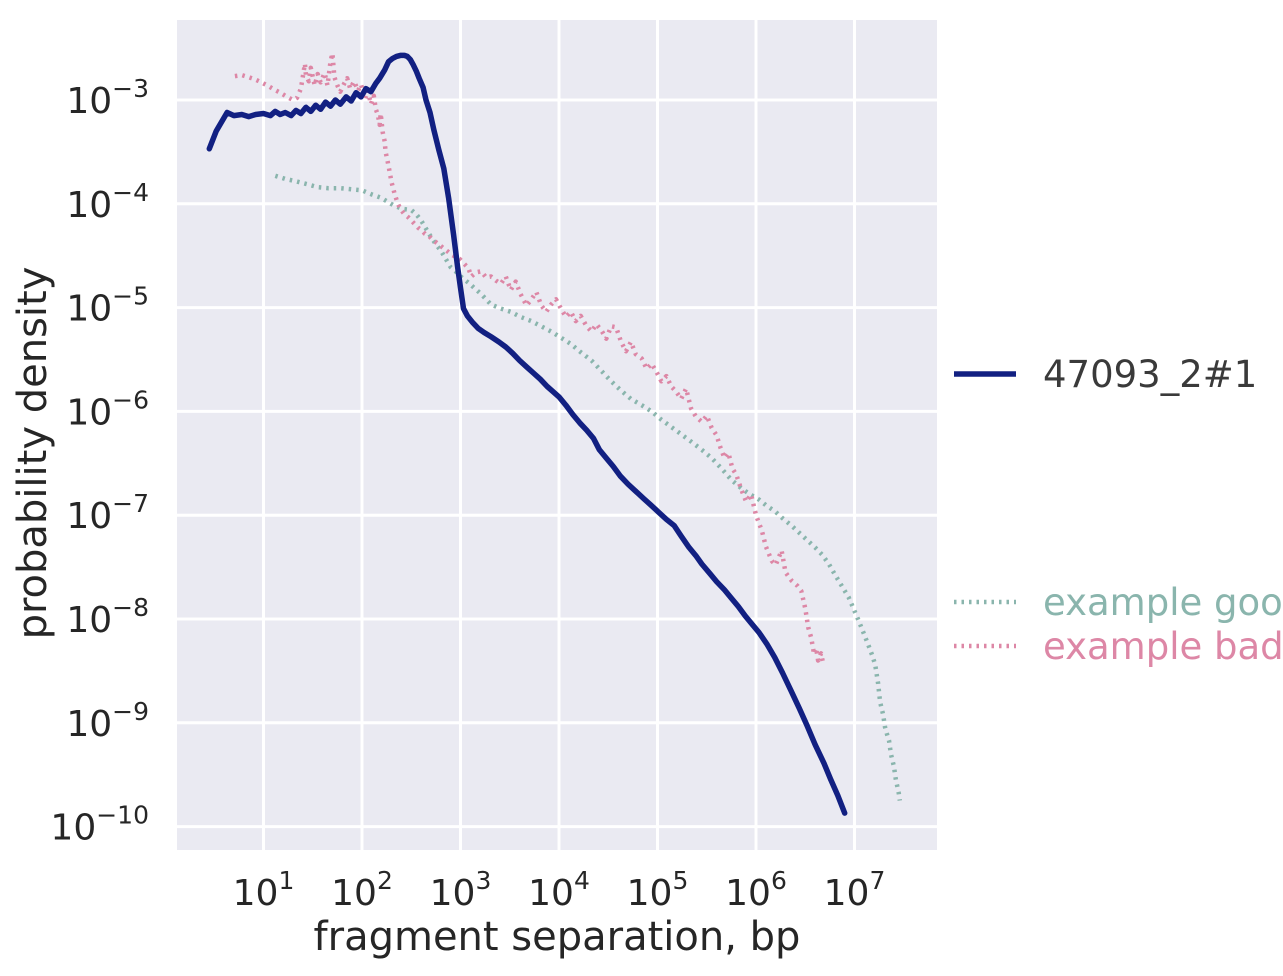 The image size is (1283, 976). What do you see at coordinates (1163, 646) in the screenshot?
I see `legend-label-example-bad: example bad` at bounding box center [1163, 646].